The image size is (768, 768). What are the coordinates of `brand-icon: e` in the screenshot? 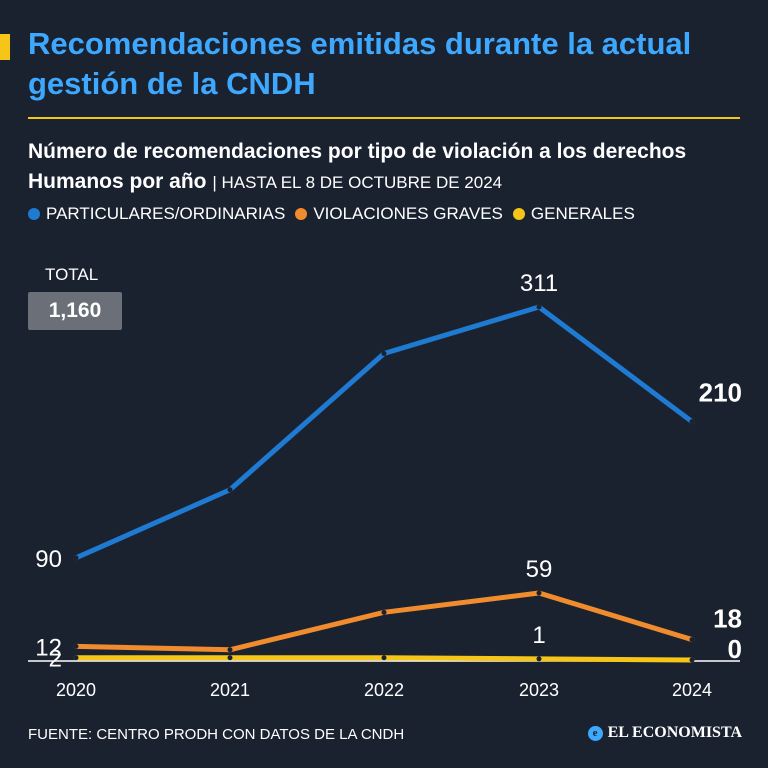 It's located at (595, 733).